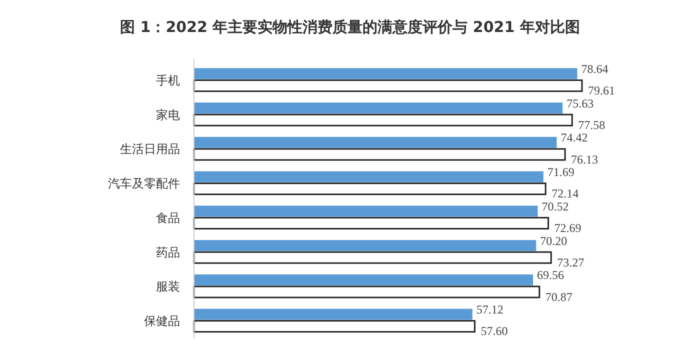 Image resolution: width=700 pixels, height=350 pixels. What do you see at coordinates (144, 183) in the screenshot?
I see `y-tick-label: 汽车及零配件` at bounding box center [144, 183].